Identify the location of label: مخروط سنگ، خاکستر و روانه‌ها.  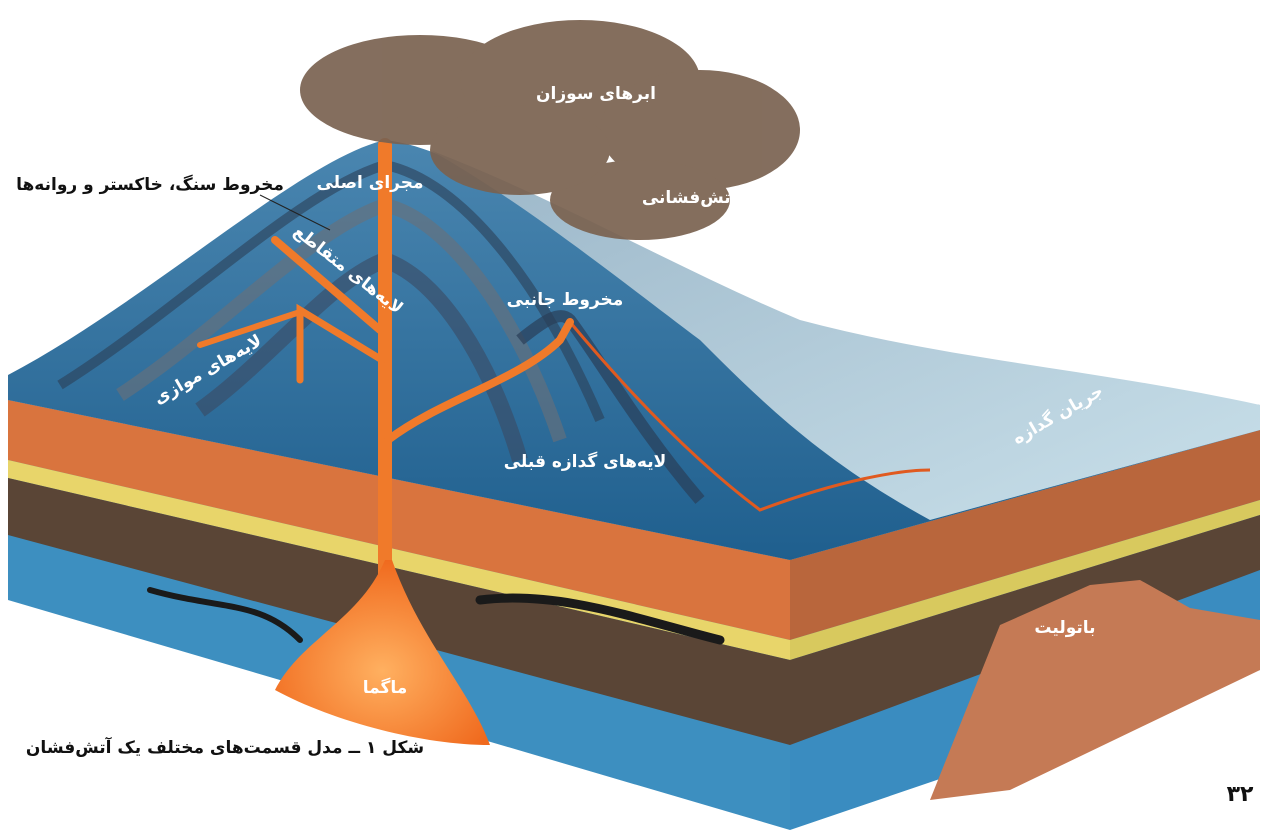
(150, 184).